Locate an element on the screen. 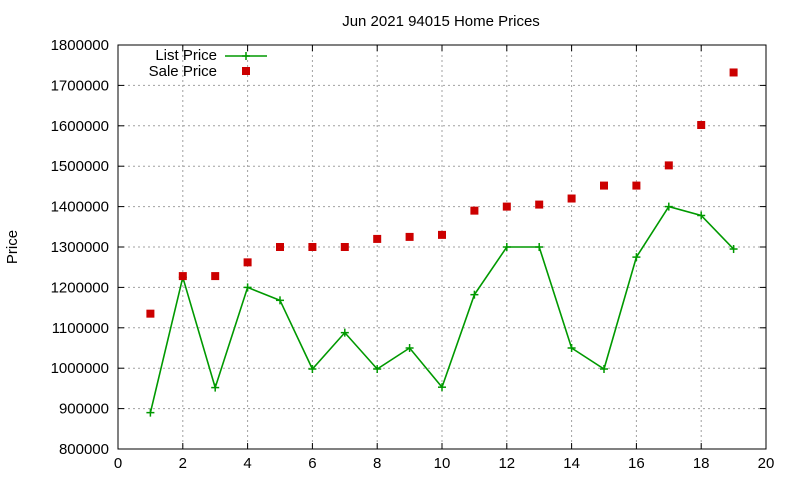  legend-swatch-sale-price is located at coordinates (246, 71).